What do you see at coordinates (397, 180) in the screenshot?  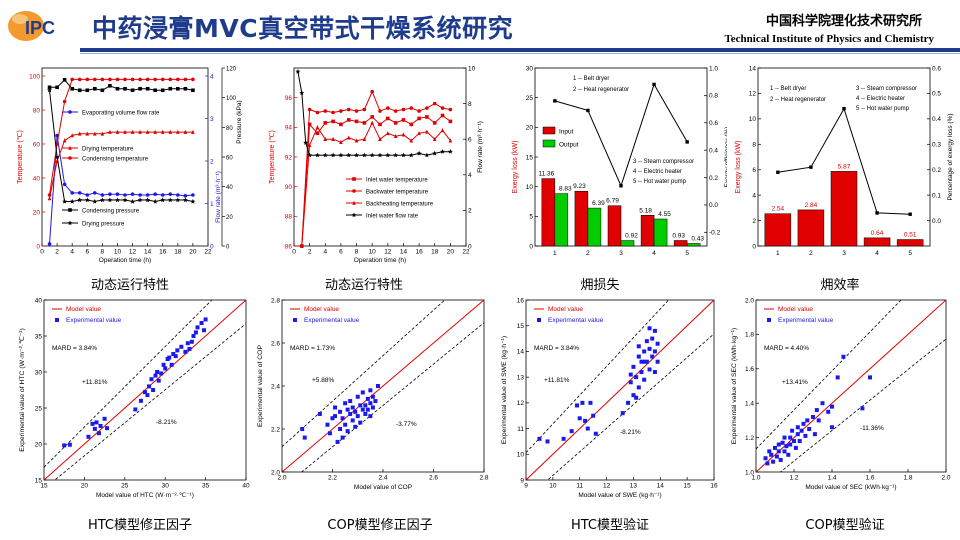 I see `legend-label: Inlet water temperature` at bounding box center [397, 180].